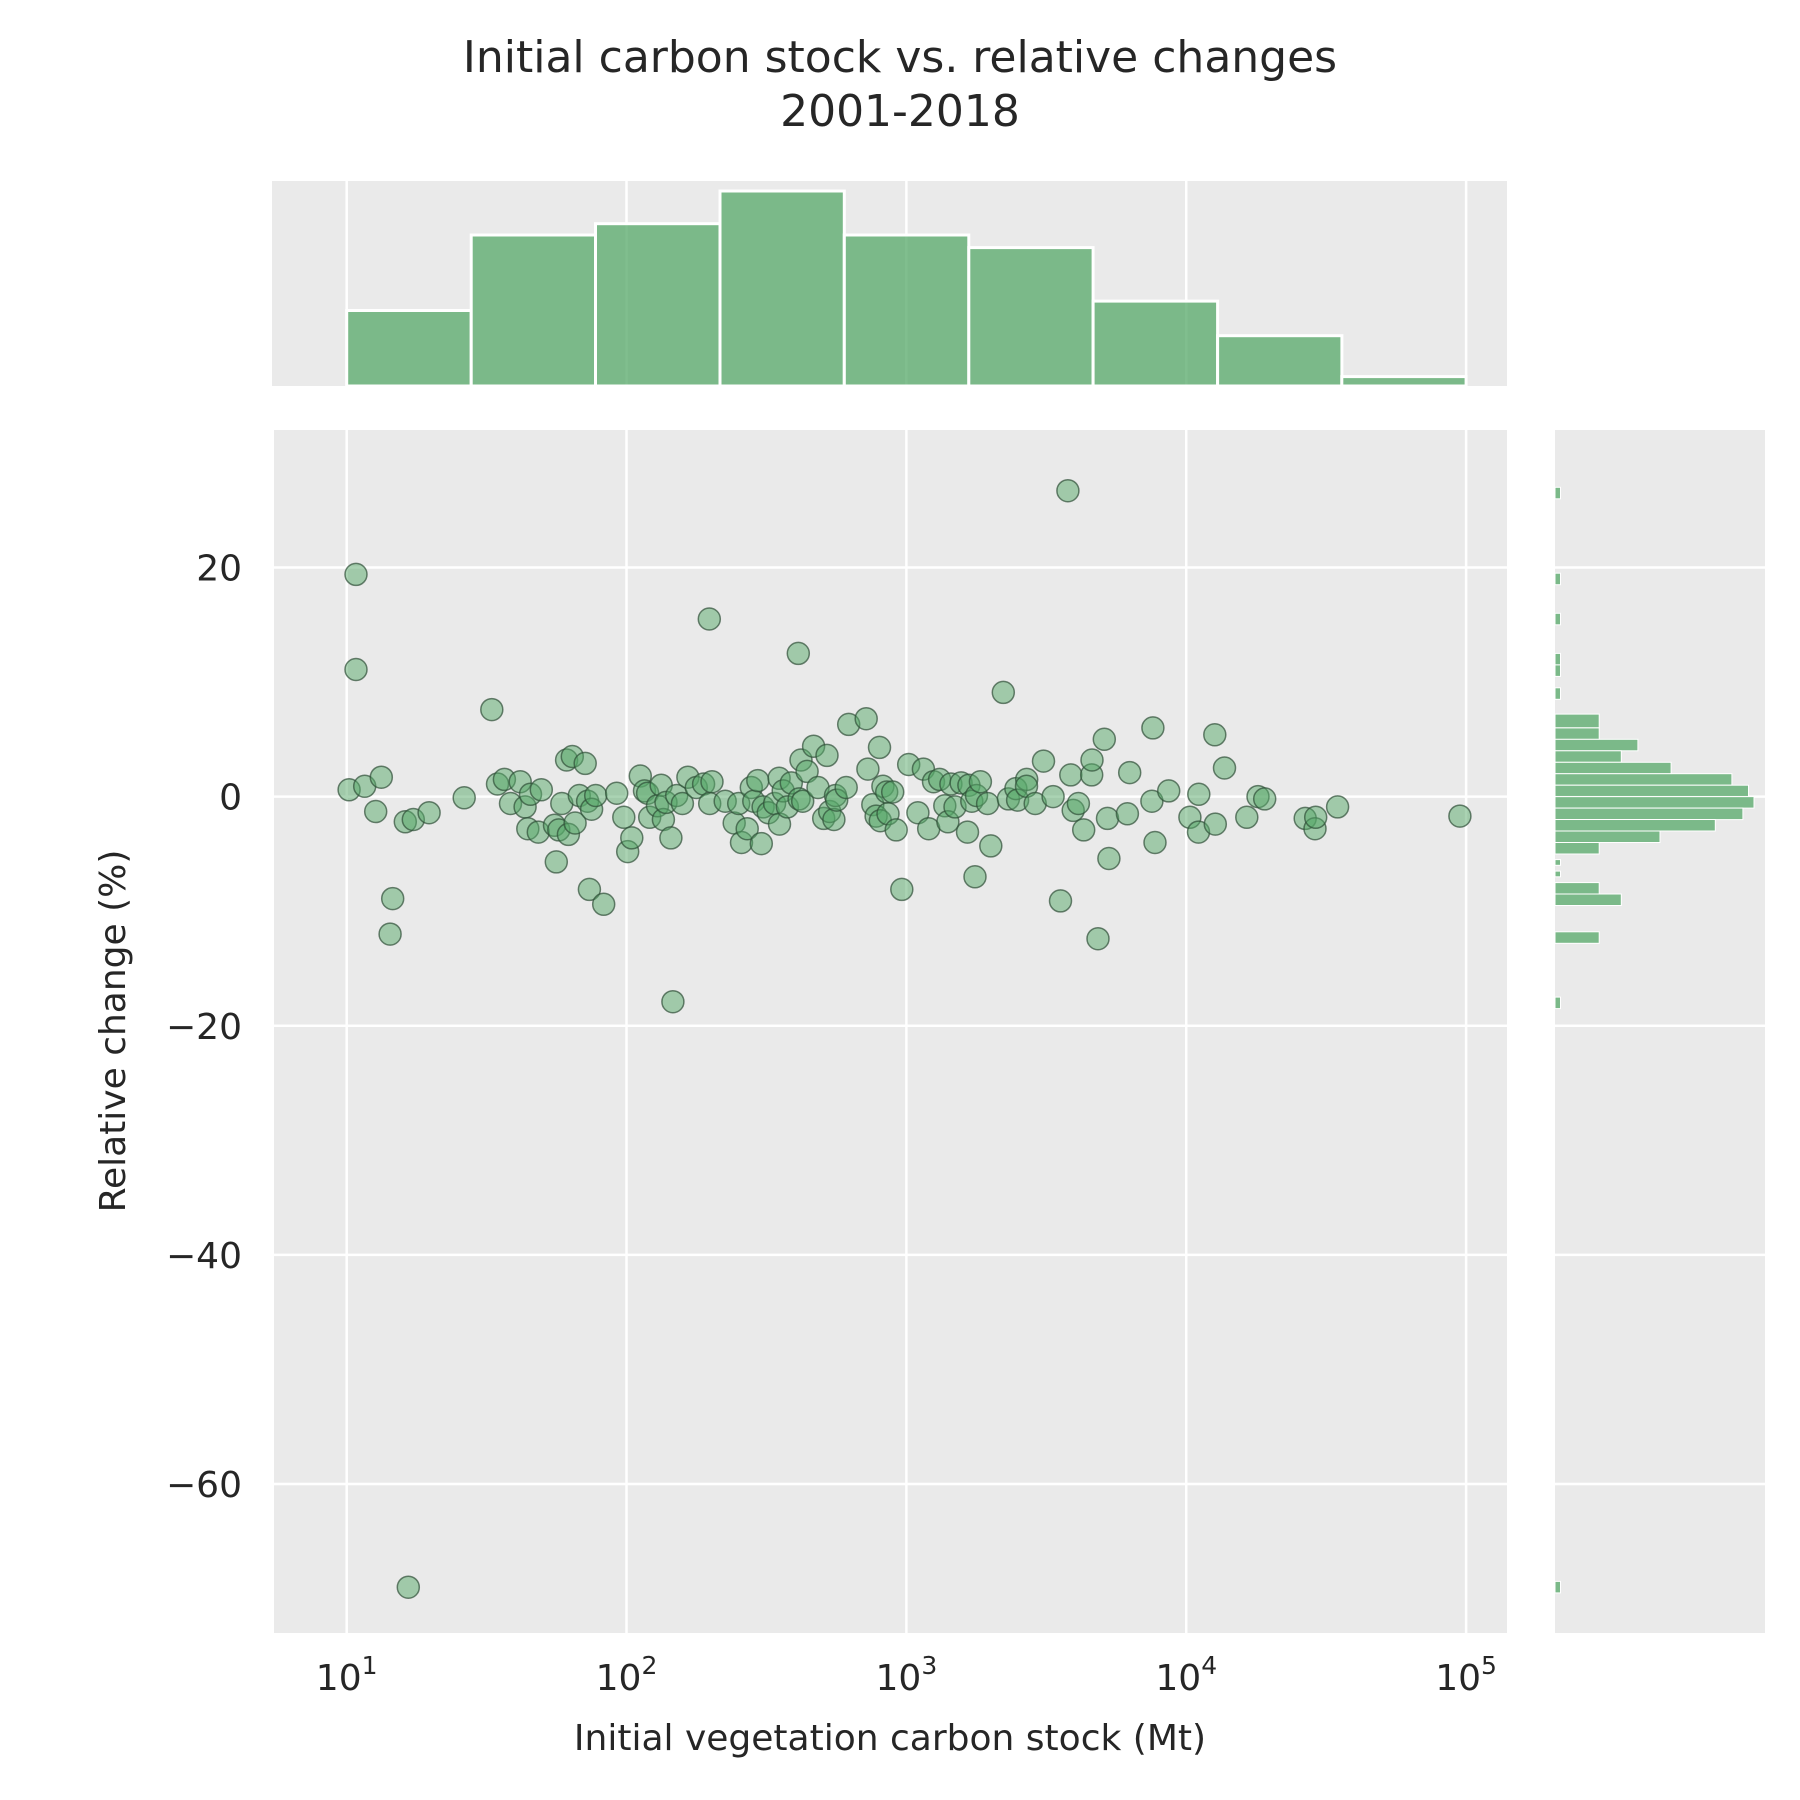 This screenshot has height=1800, width=1800. Describe the element at coordinates (907, 1675) in the screenshot. I see `x-tick-label: 10³` at that location.